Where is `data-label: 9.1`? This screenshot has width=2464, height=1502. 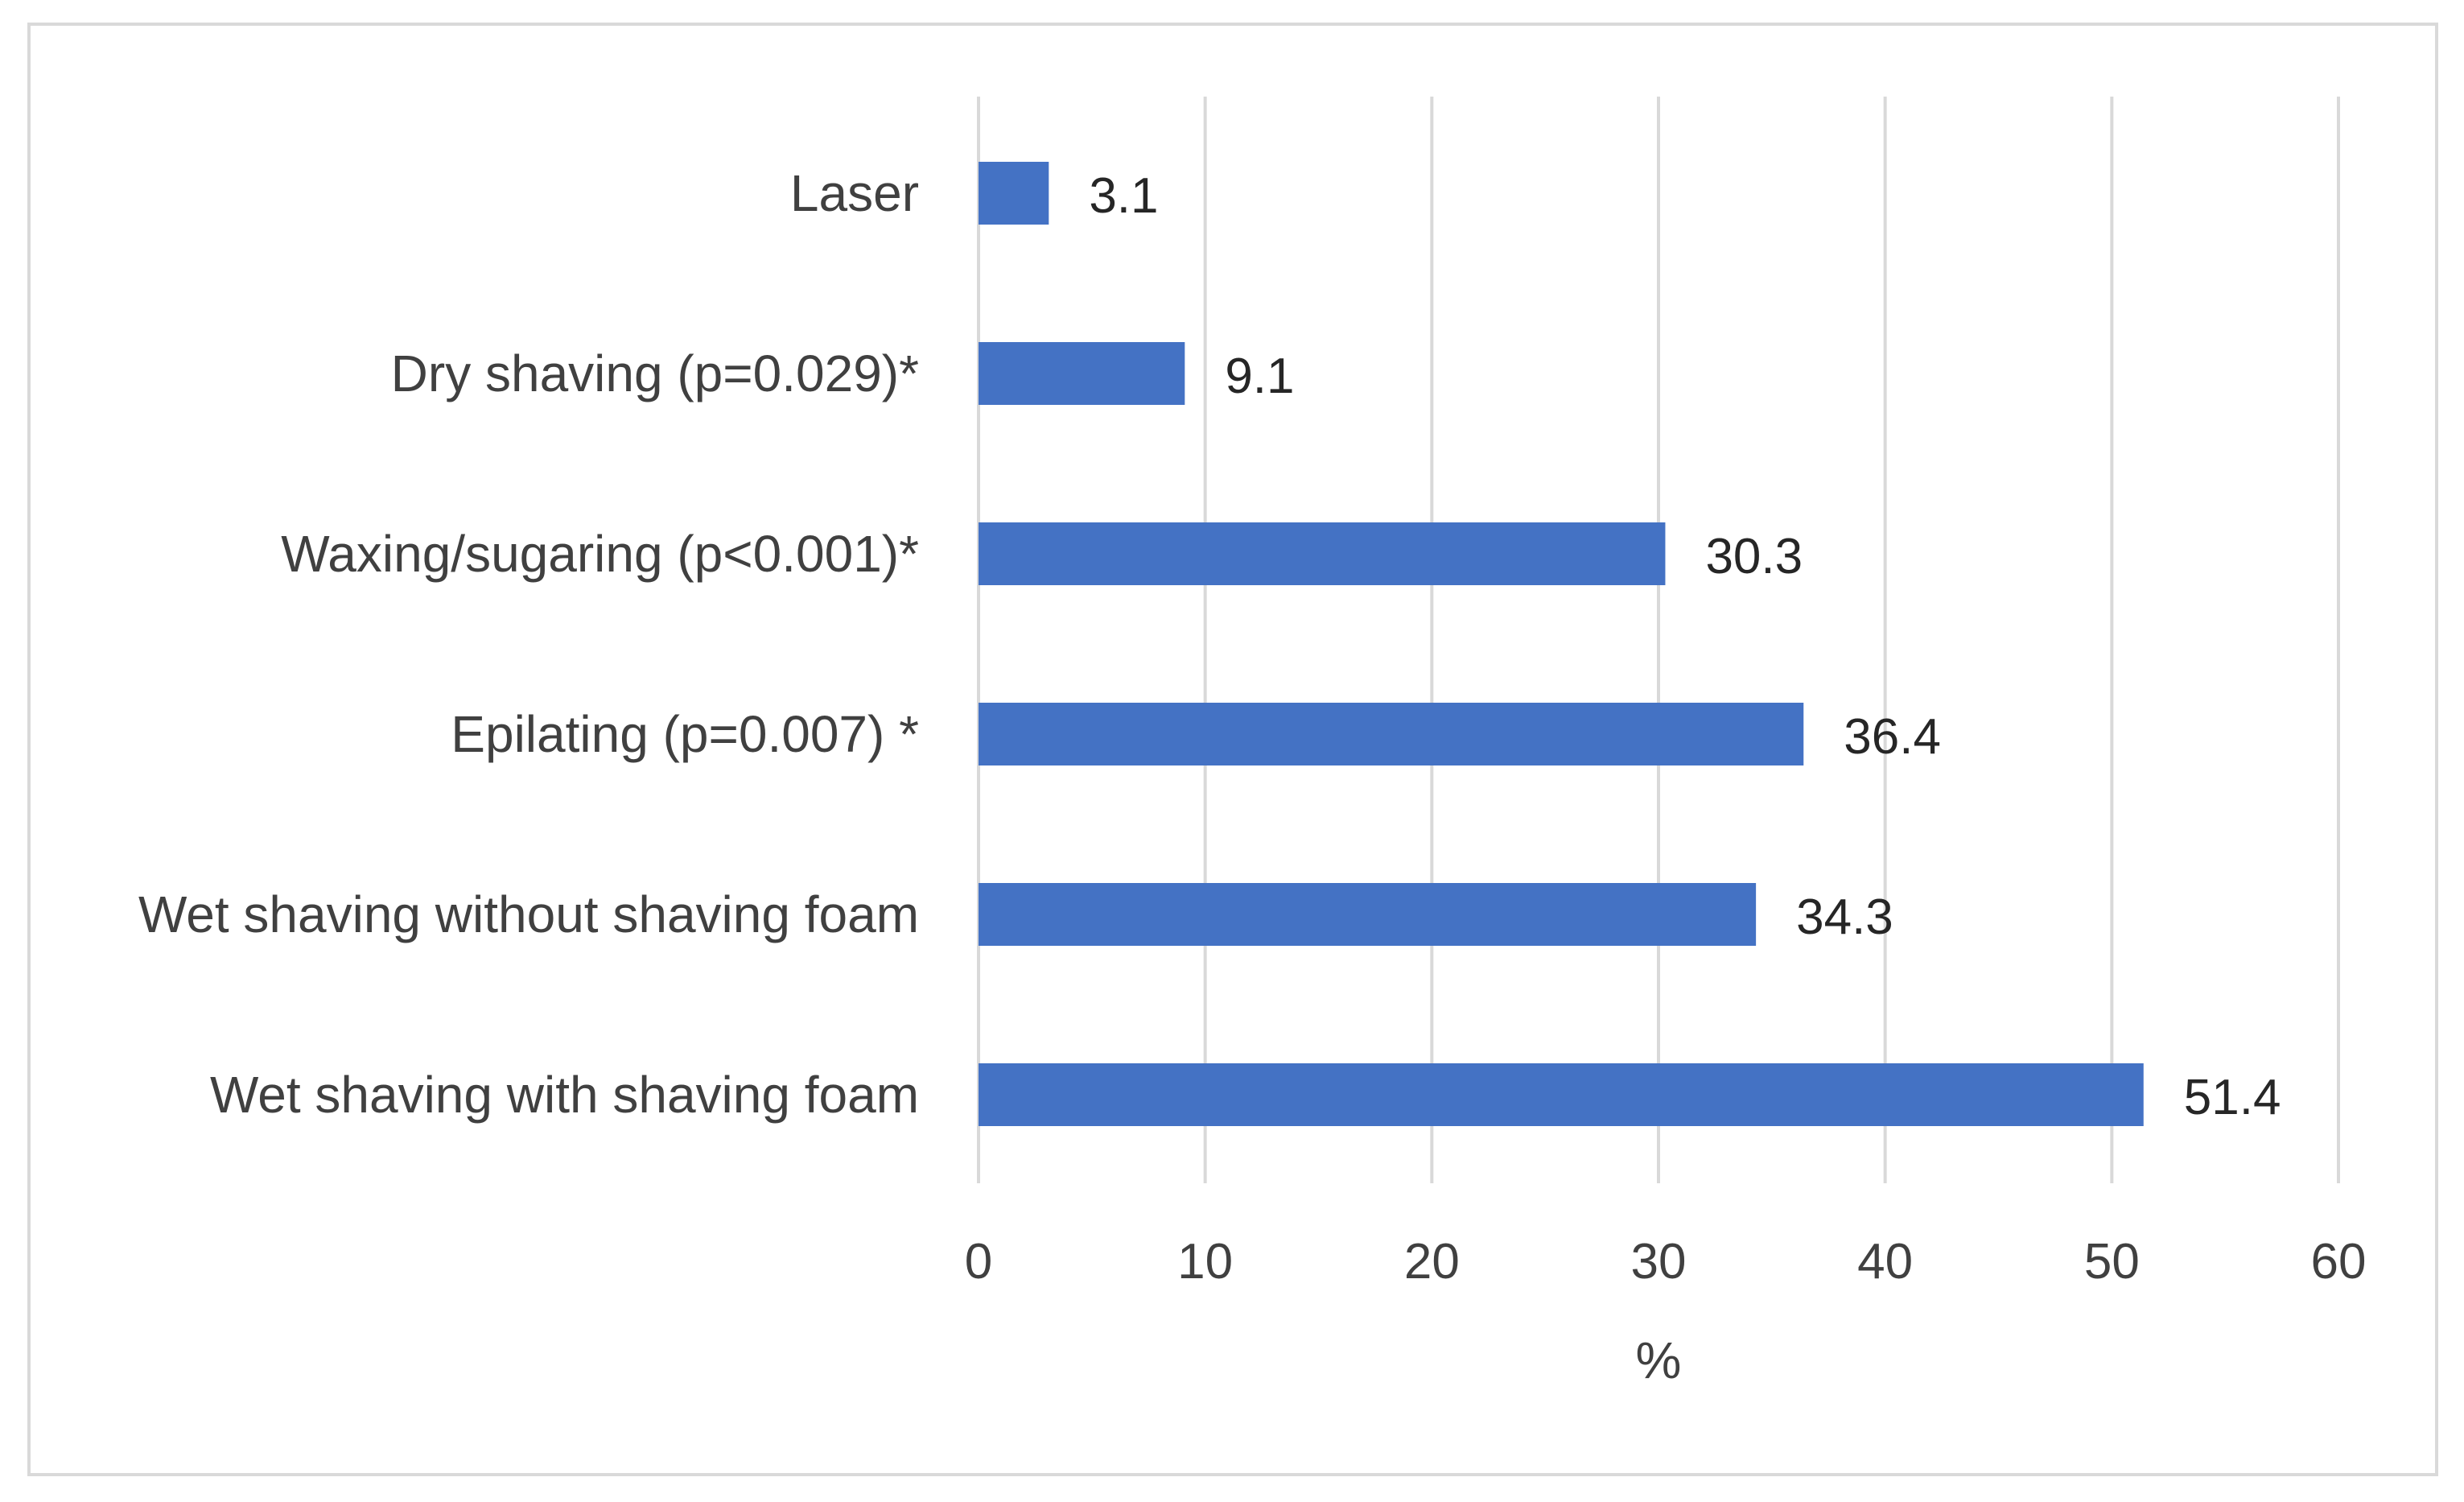 data-label: 9.1 is located at coordinates (1259, 376).